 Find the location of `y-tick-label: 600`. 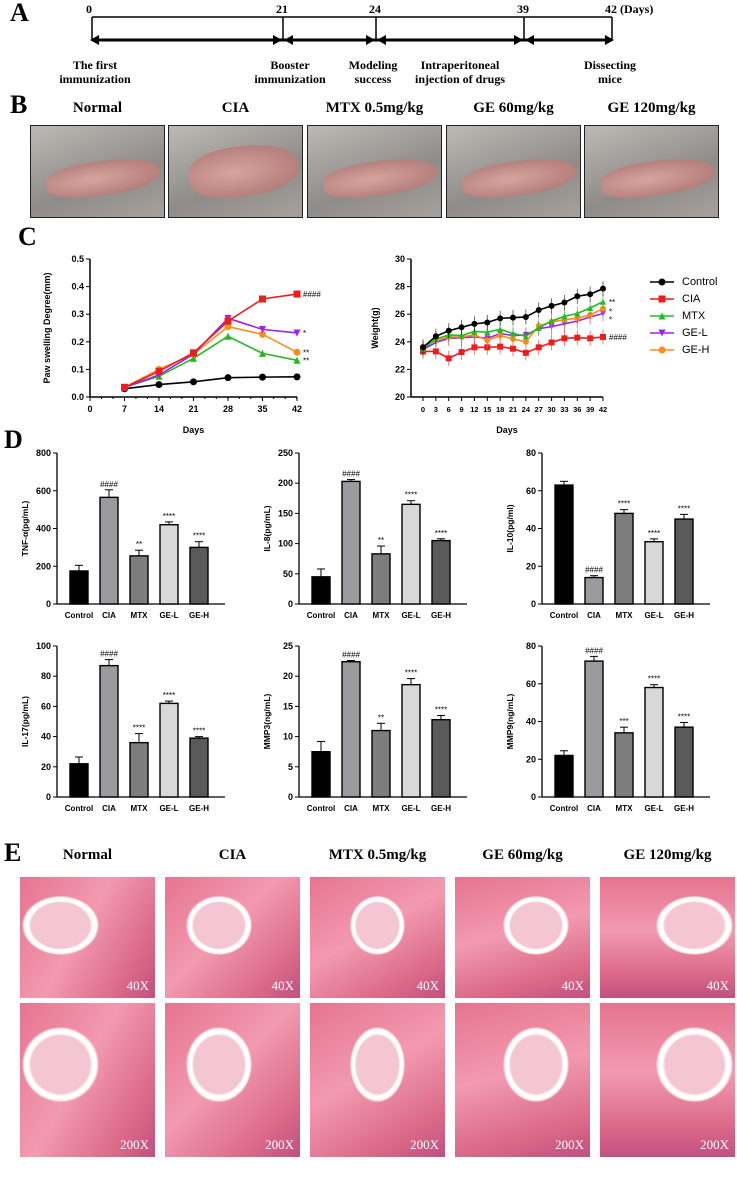

y-tick-label: 600 is located at coordinates (43, 491).